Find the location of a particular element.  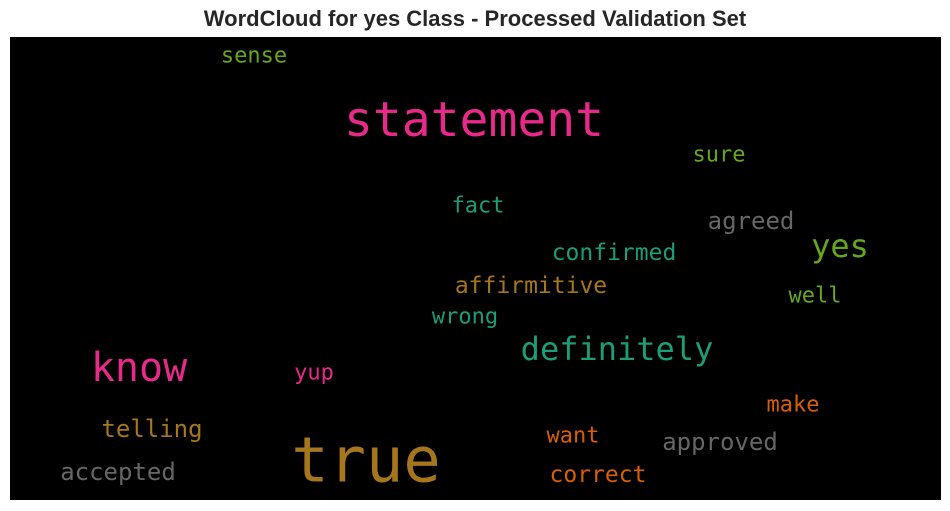

word-accepted: accepted is located at coordinates (118, 472).